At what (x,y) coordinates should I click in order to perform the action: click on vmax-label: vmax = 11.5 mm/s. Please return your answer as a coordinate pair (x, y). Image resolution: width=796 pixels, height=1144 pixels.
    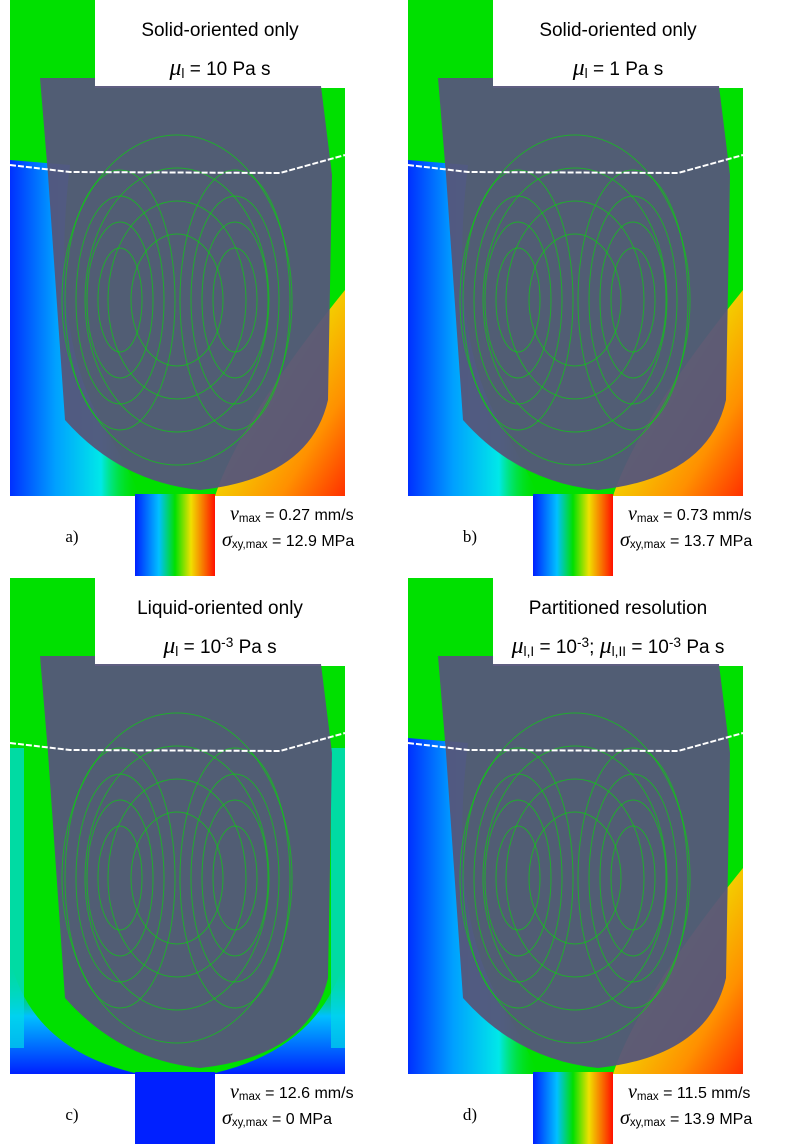
    Looking at the image, I should click on (689, 1092).